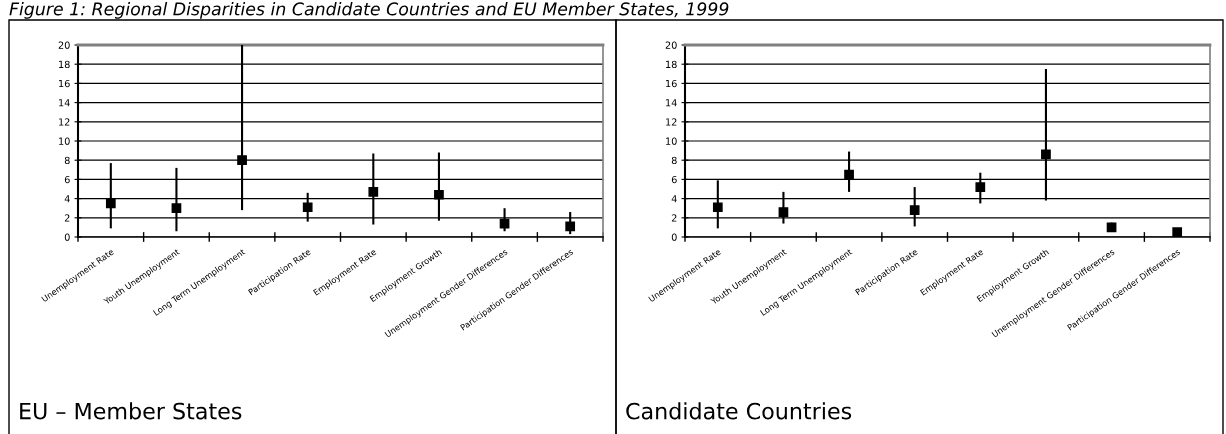 Image resolution: width=1226 pixels, height=434 pixels. Describe the element at coordinates (739, 411) in the screenshot. I see `text: Candidate Countries` at that location.